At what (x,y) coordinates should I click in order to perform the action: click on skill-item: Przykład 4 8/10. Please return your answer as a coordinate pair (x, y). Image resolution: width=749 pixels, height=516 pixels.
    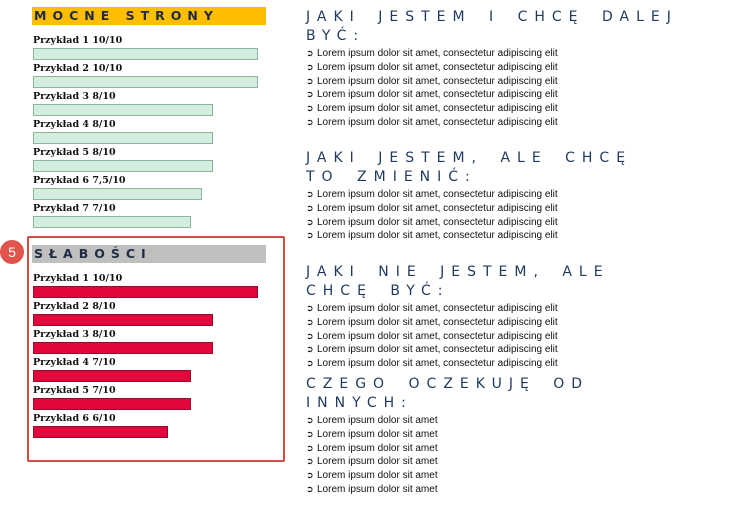
    Looking at the image, I should click on (150, 133).